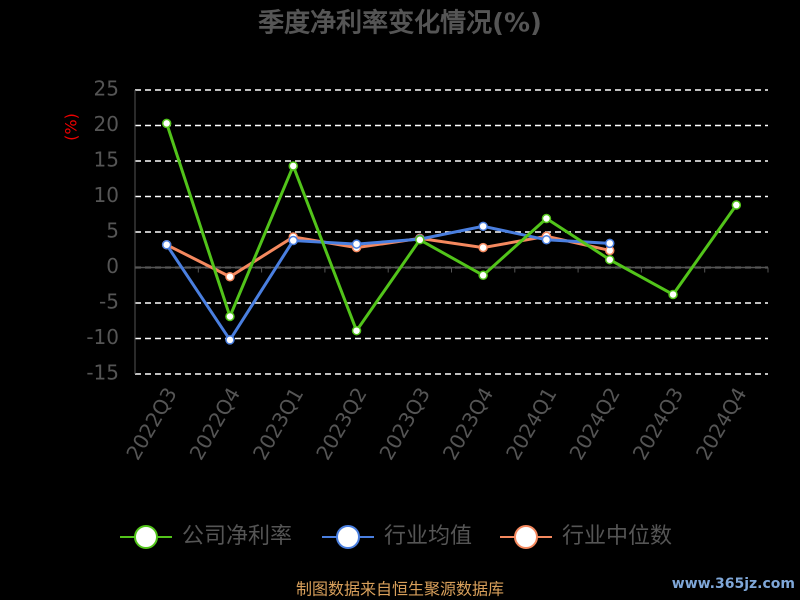 This screenshot has width=800, height=600. What do you see at coordinates (109, 302) in the screenshot?
I see `y-tick-label: -5` at bounding box center [109, 302].